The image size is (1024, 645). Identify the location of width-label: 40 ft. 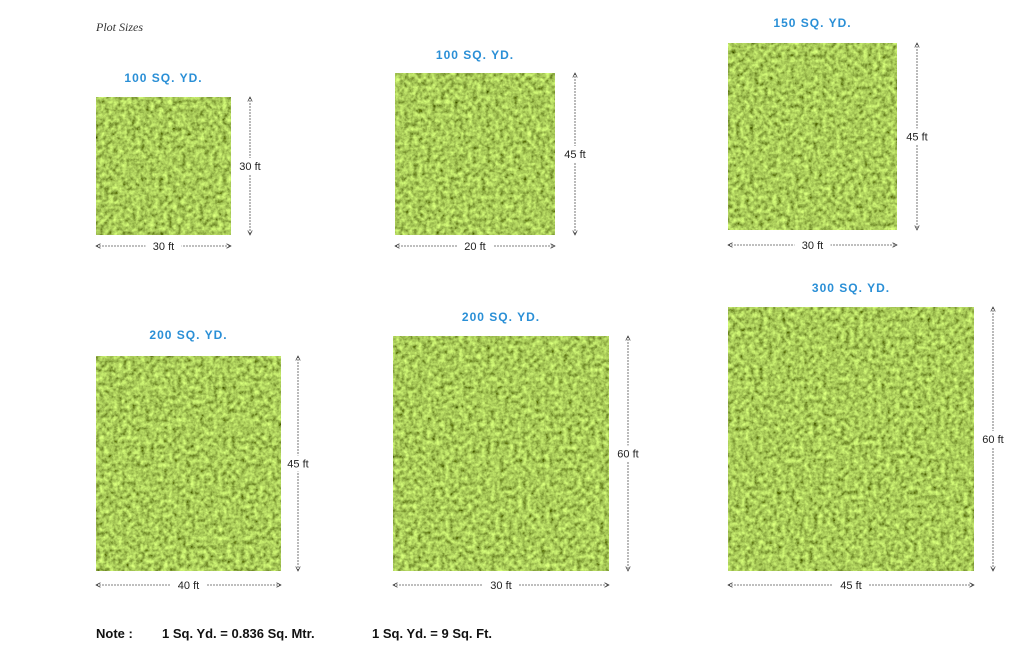
(188, 586).